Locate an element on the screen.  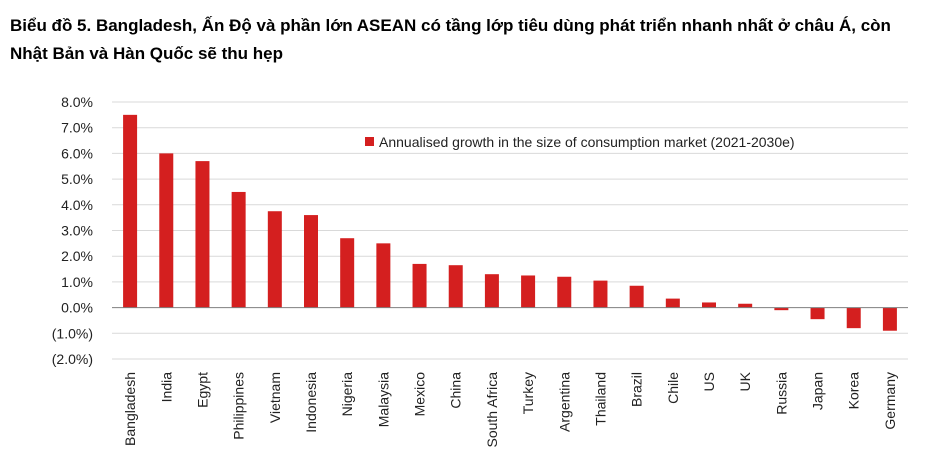
x-category-label: Nigeria is located at coordinates (347, 394).